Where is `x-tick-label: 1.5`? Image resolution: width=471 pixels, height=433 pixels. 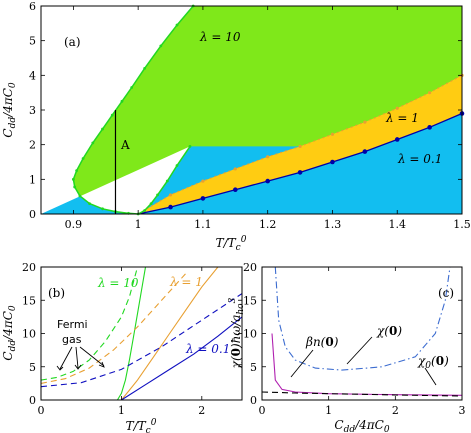 x-tick-label: 1.5 is located at coordinates (462, 224).